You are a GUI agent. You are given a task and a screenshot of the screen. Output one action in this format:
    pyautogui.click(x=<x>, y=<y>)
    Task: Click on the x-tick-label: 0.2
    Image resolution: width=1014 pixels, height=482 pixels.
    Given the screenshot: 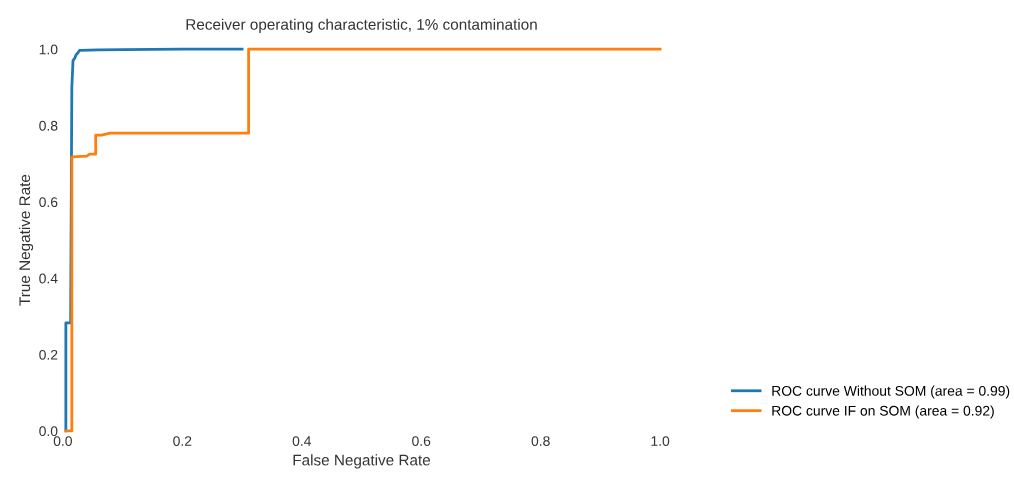 What is the action you would take?
    pyautogui.click(x=182, y=441)
    